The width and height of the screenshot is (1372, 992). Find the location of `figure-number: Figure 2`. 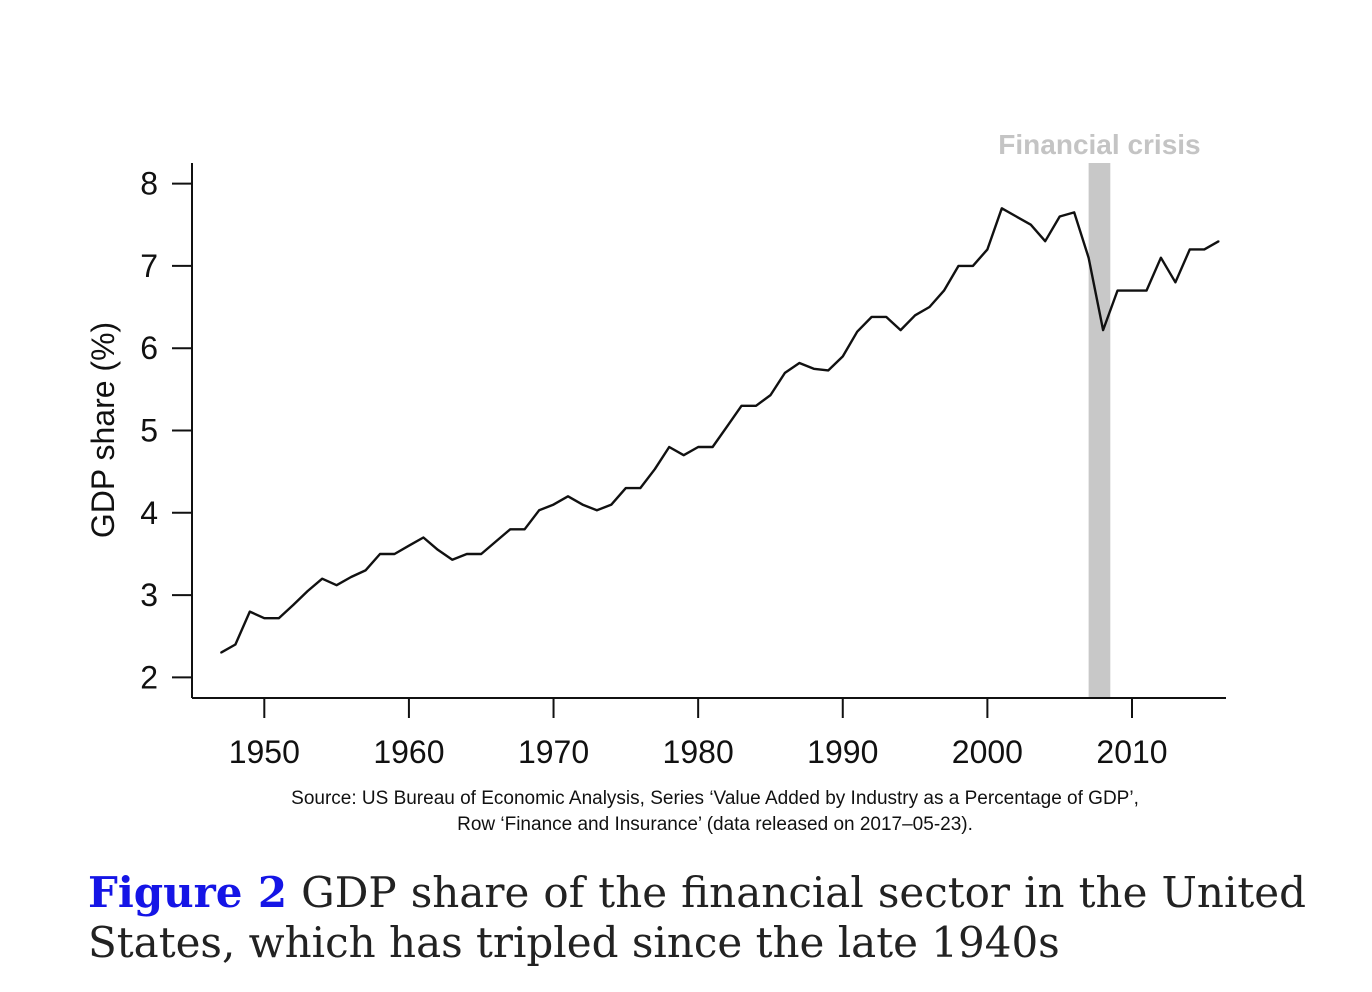

figure-number: Figure 2 is located at coordinates (188, 892).